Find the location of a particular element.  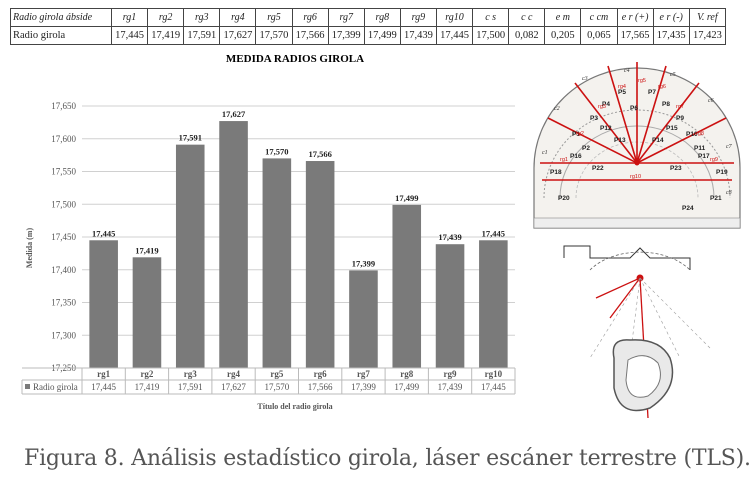

table-value: 17,627 is located at coordinates (233, 387).